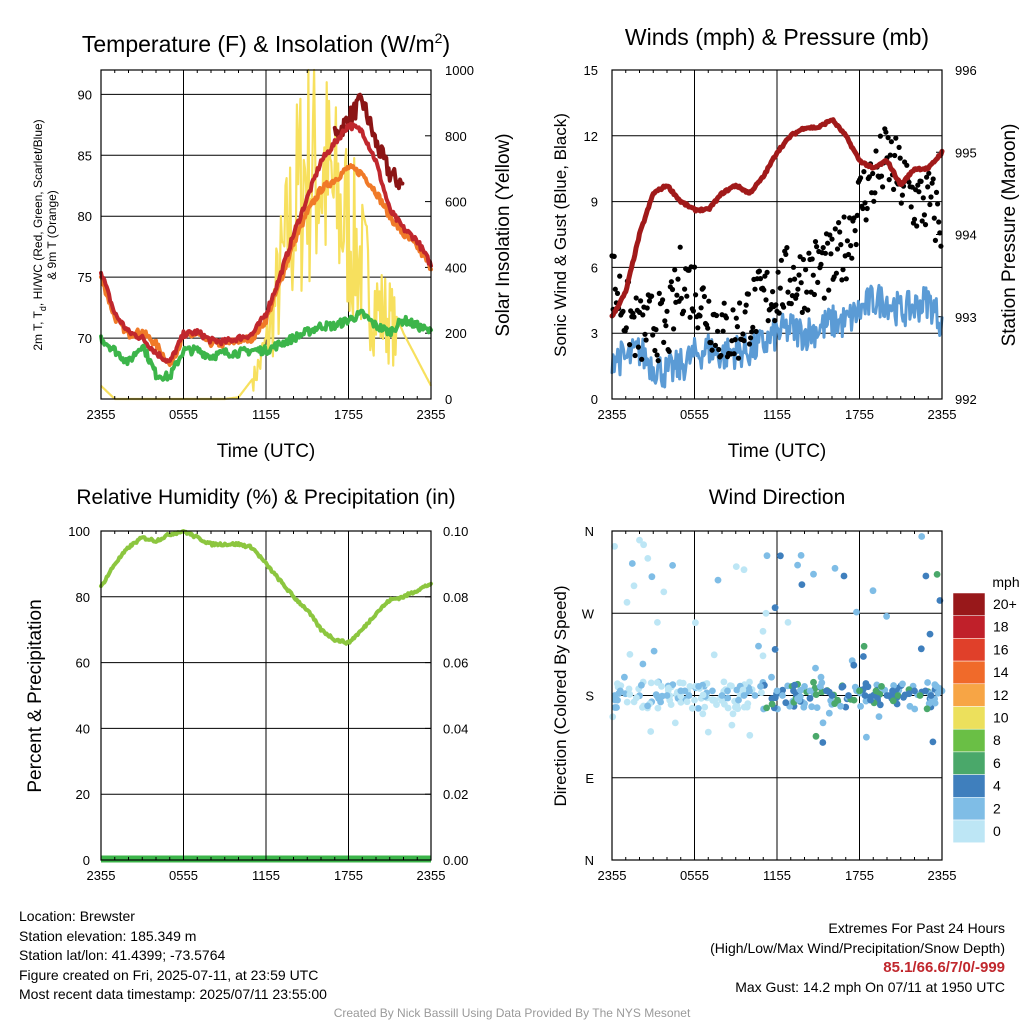  Describe the element at coordinates (83, 663) in the screenshot. I see `y-tick-label: 60` at that location.